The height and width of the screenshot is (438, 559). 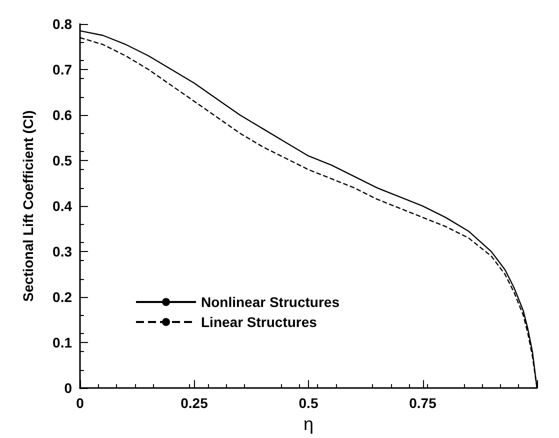 What do you see at coordinates (62, 297) in the screenshot?
I see `y-tick-label: 0.2` at bounding box center [62, 297].